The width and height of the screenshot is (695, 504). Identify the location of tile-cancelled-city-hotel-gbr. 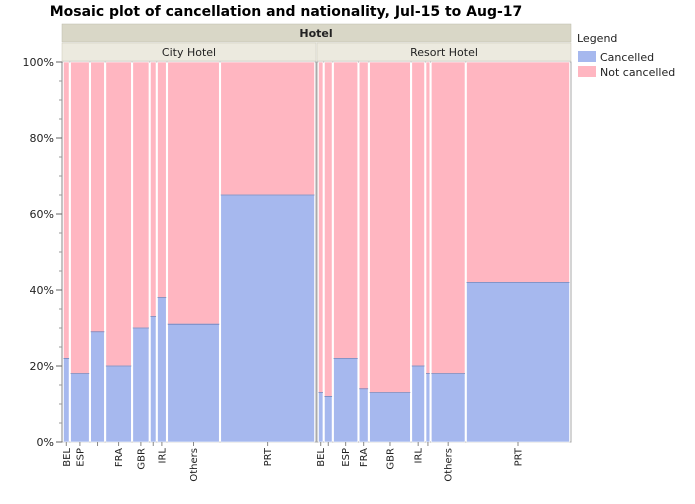
(141, 385).